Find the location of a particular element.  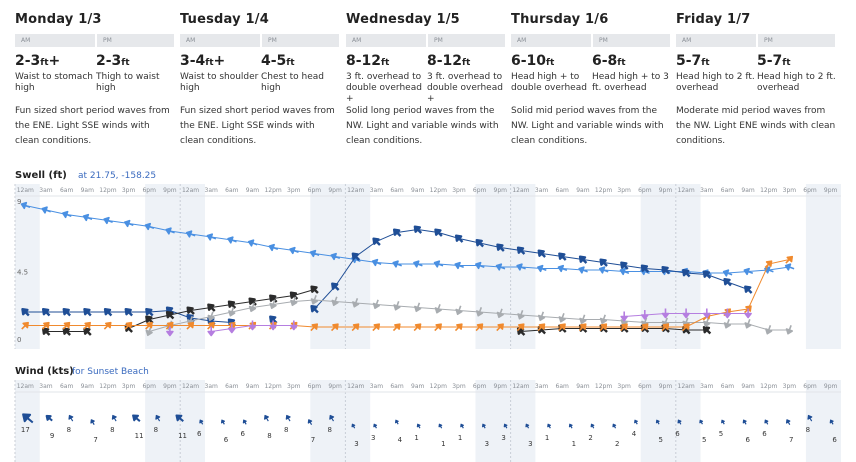

surf-height-value: 4-5 is located at coordinates (274, 61).